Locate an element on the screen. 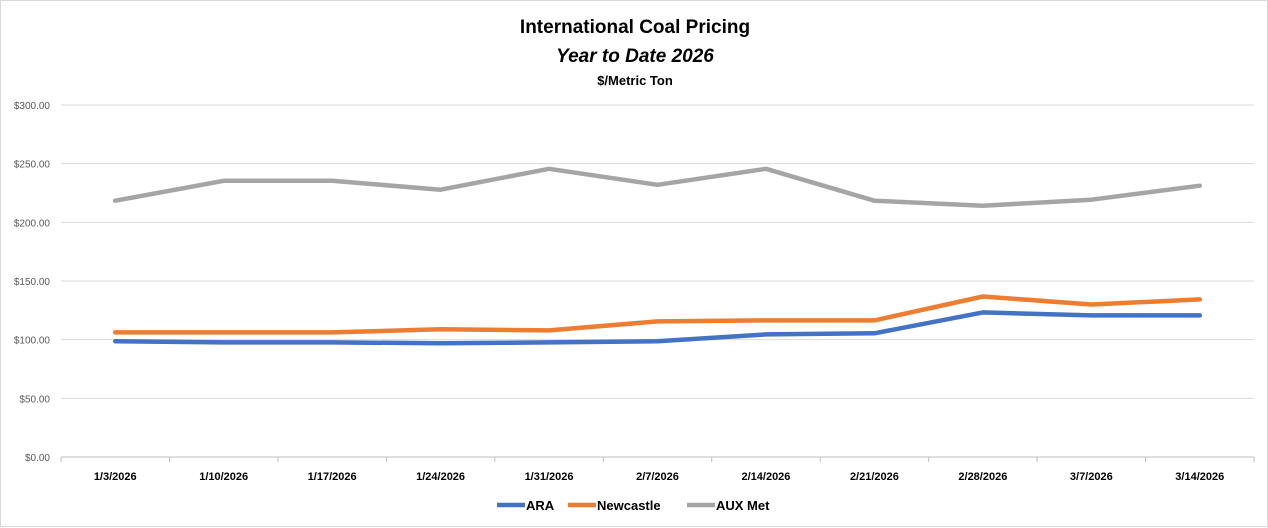  chart-unit-label: $/Metric Ton is located at coordinates (635, 80).